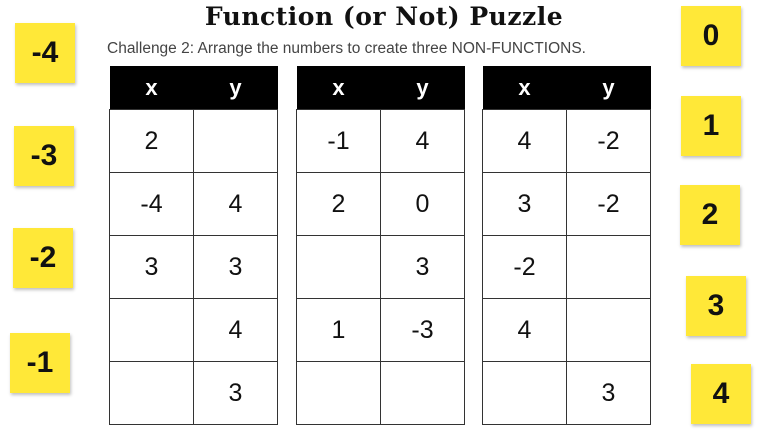 The height and width of the screenshot is (436, 768). What do you see at coordinates (422, 204) in the screenshot?
I see `y-cell: 0` at bounding box center [422, 204].